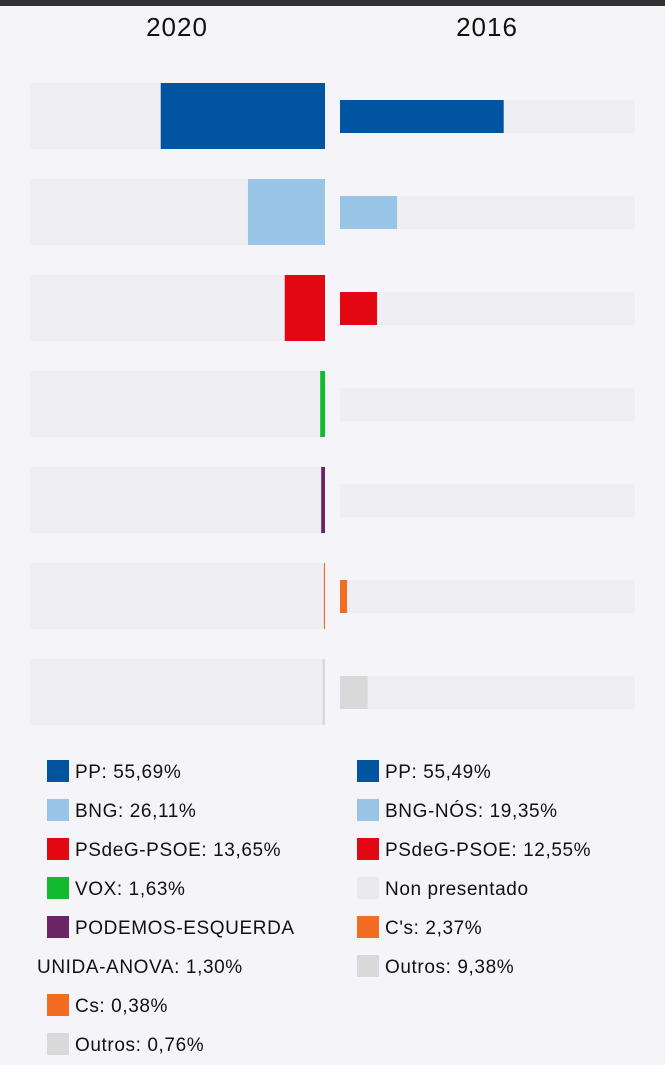 The image size is (665, 1065). What do you see at coordinates (165, 948) in the screenshot?
I see `legend-label: PODEMOS-ESQUERDA UNIDA-ANOVA: 1,30%` at bounding box center [165, 948].